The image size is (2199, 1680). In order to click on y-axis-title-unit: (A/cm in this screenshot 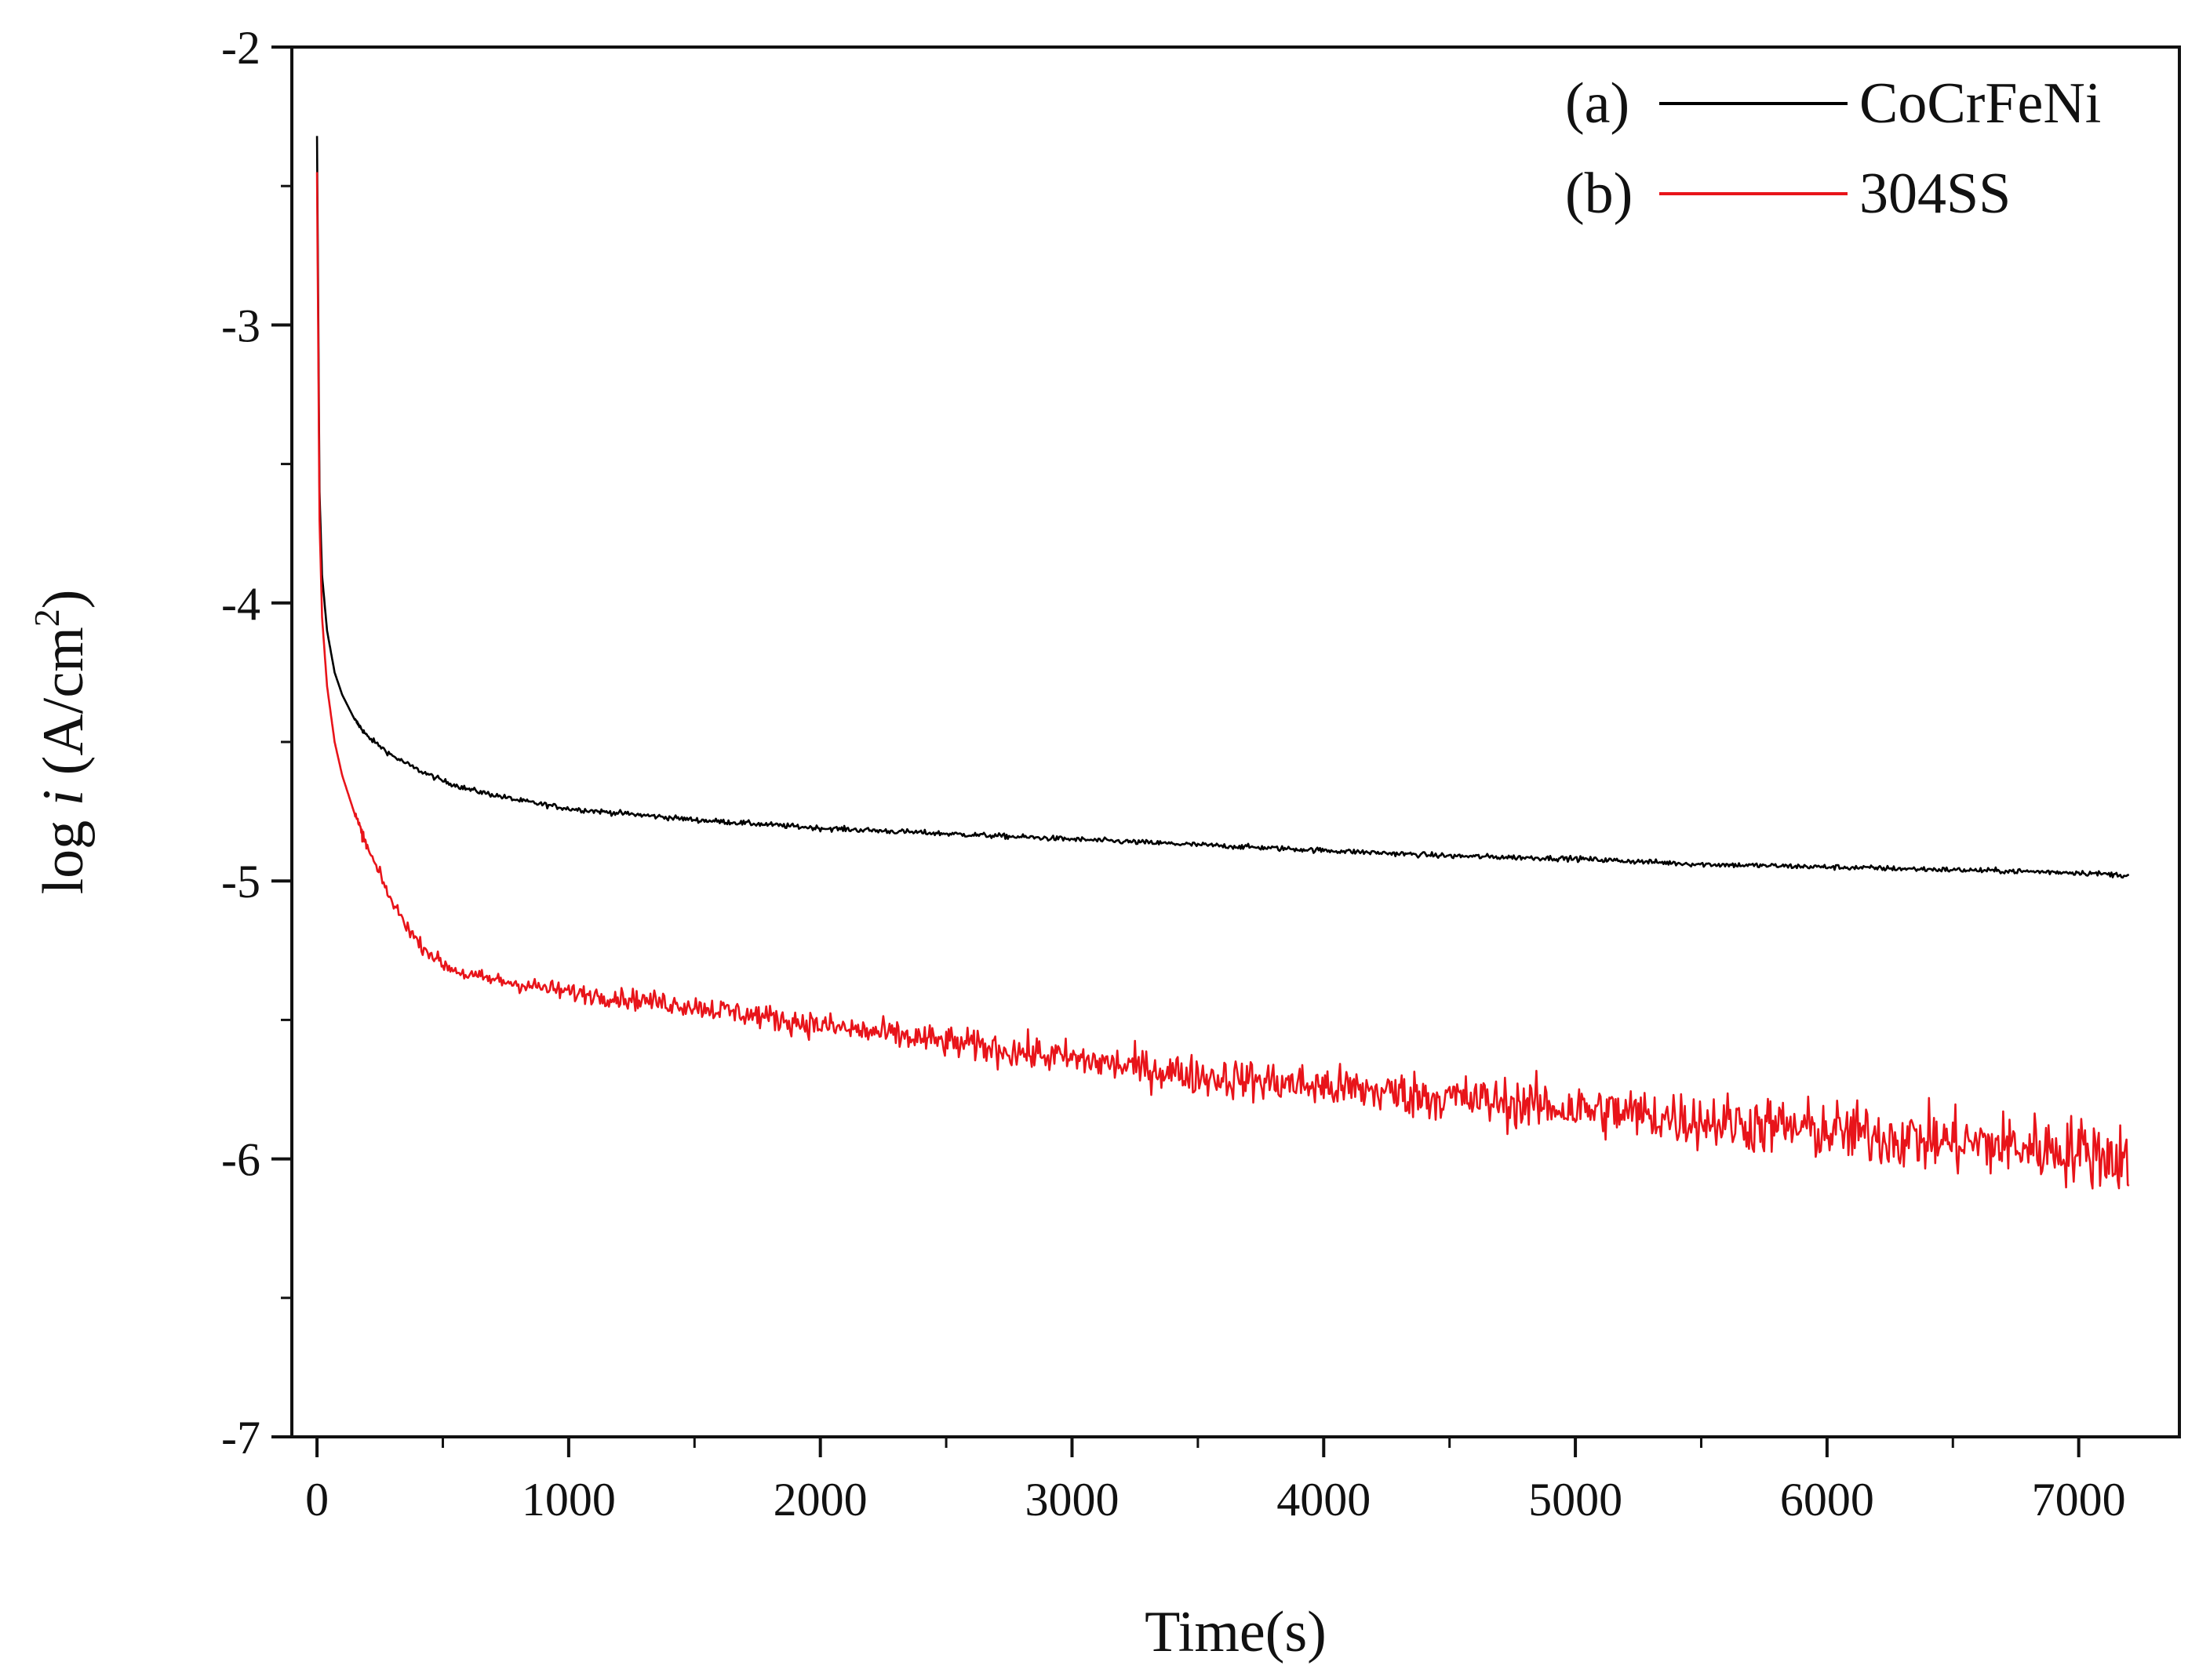, I will do `click(63, 708)`.